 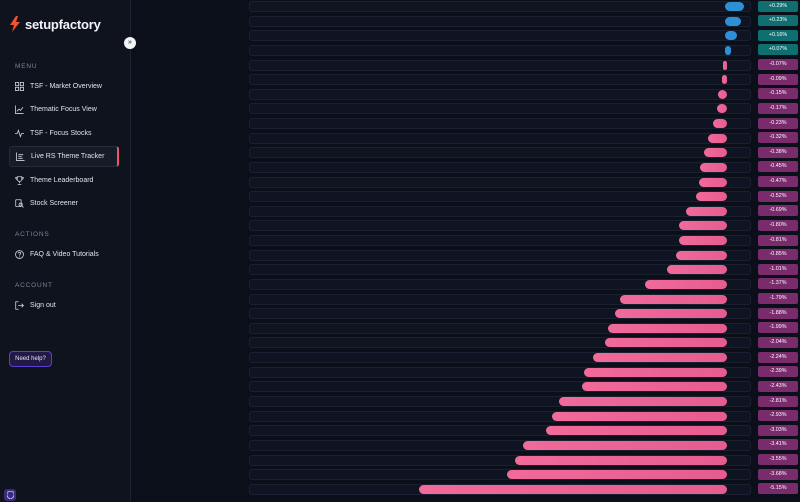 I want to click on value-badge: -0.69%, so click(x=778, y=211).